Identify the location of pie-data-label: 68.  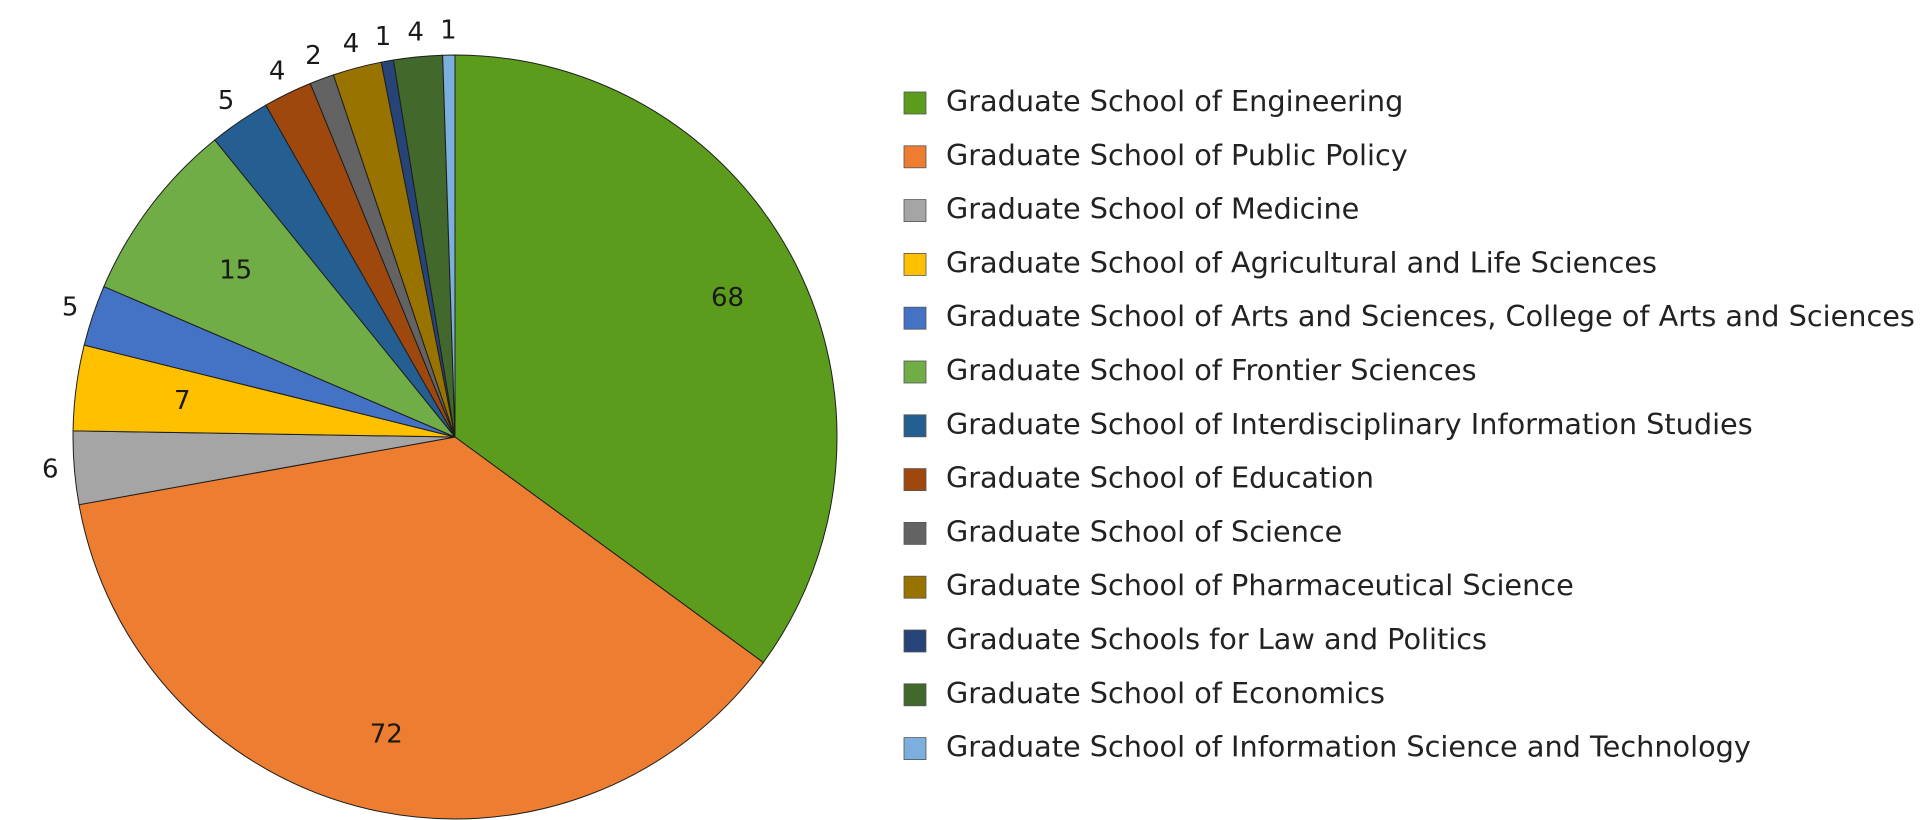
(727, 298).